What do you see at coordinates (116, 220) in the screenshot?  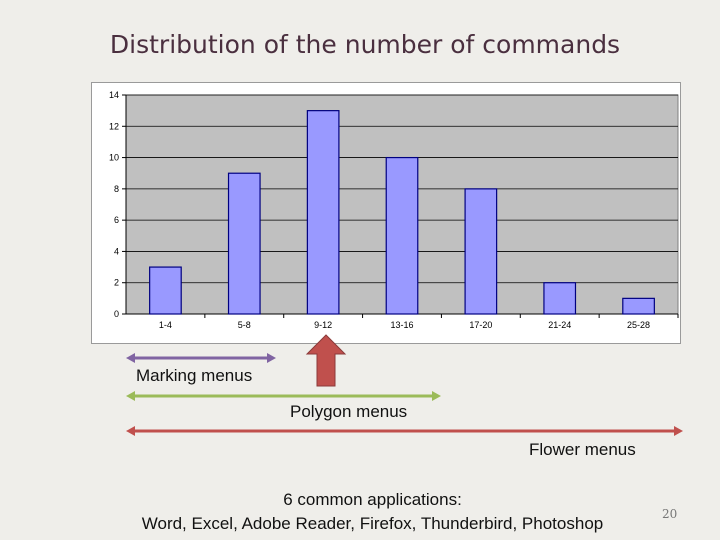 I see `y-tick-label: 6` at bounding box center [116, 220].